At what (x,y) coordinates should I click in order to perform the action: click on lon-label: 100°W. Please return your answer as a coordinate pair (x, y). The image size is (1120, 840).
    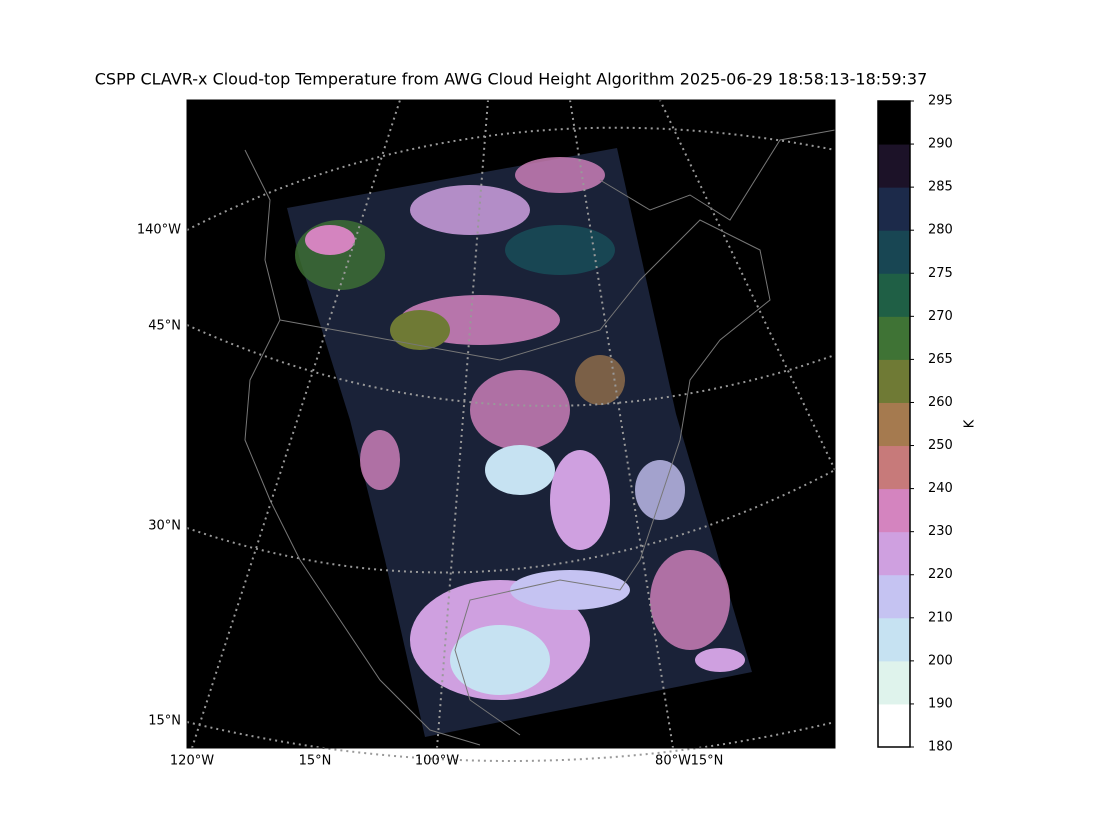
    Looking at the image, I should click on (437, 761).